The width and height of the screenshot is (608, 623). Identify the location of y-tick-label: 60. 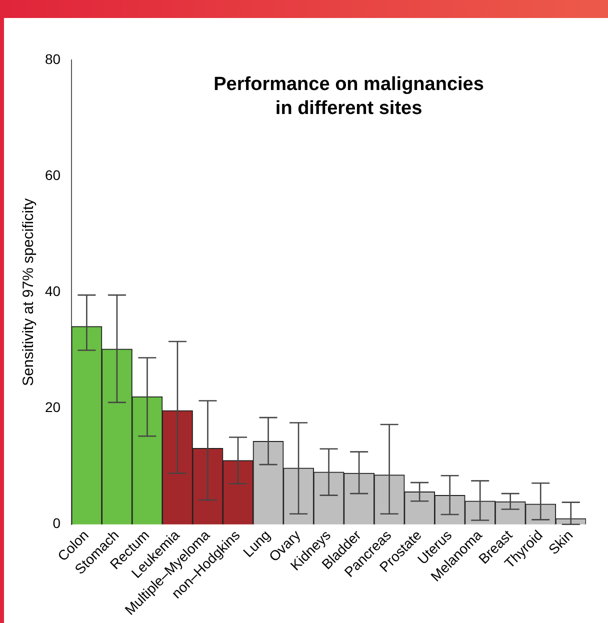
(52, 174).